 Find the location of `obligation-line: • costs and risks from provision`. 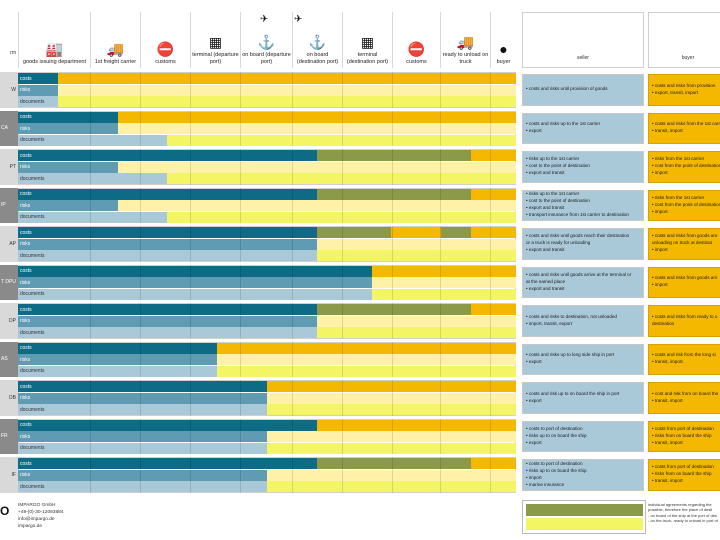

obligation-line: • costs and risks from provision is located at coordinates (684, 85).